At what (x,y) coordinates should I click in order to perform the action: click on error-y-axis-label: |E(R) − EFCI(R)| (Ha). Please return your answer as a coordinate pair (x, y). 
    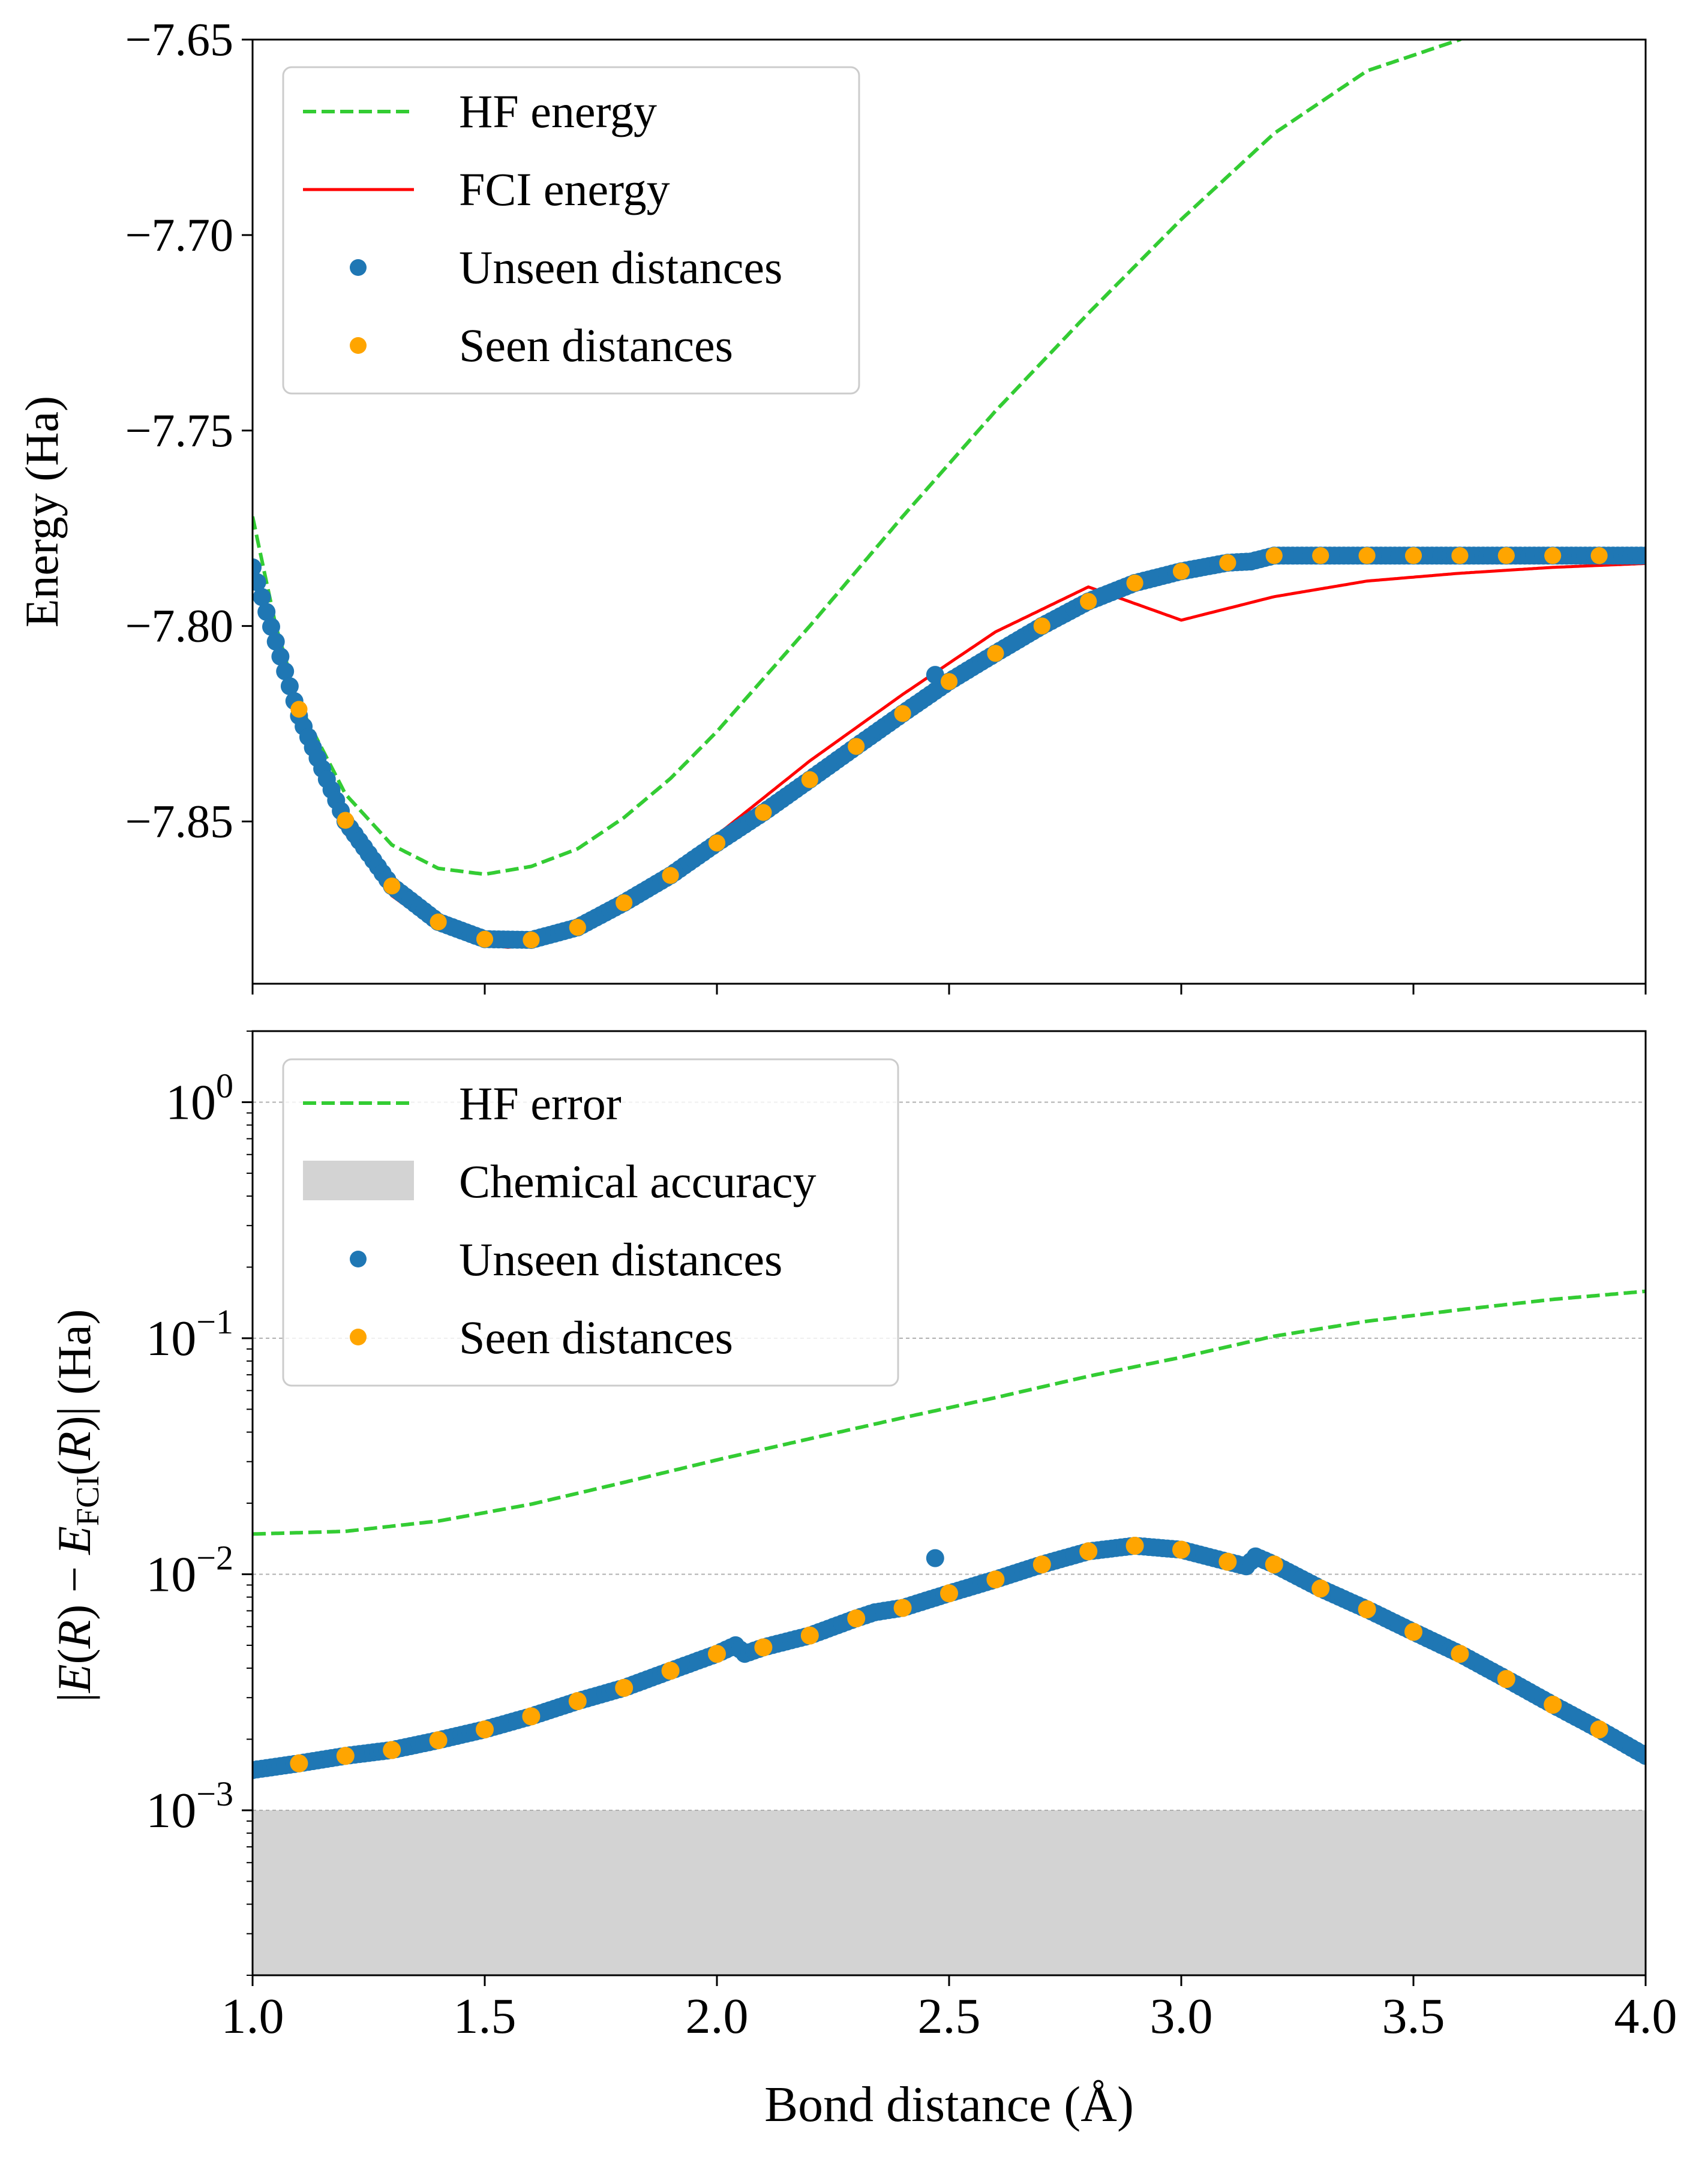
    Looking at the image, I should click on (77, 1505).